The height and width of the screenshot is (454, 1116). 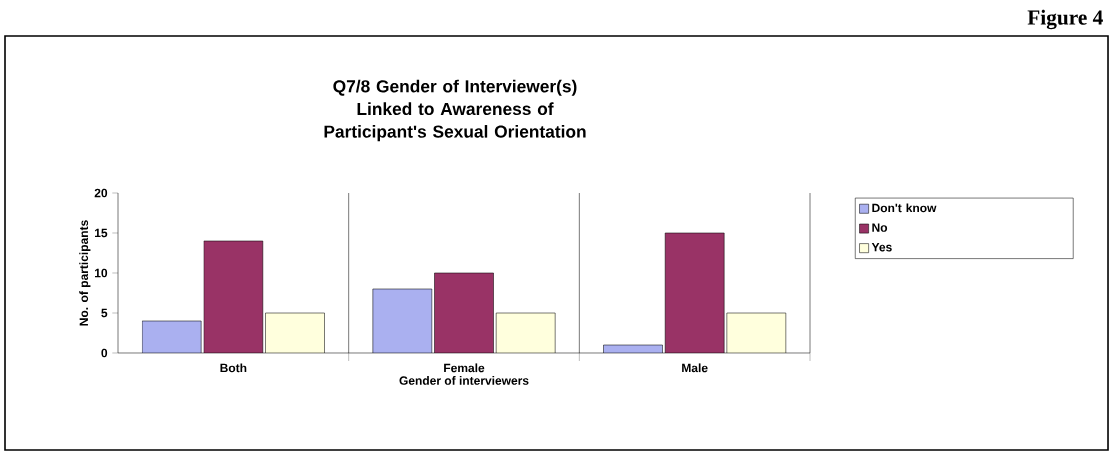 I want to click on y-tick-label: 0, so click(x=104, y=353).